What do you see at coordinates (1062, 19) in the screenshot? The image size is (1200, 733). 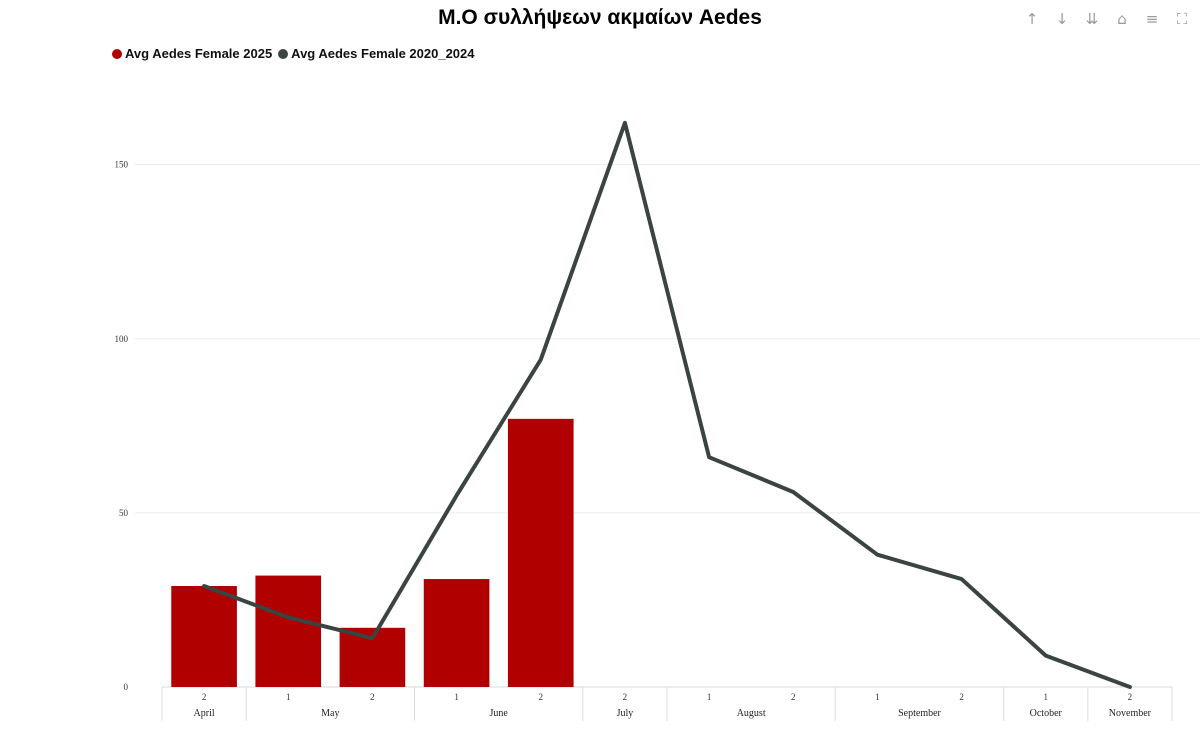 I see `arrow-down-icon: ↓` at bounding box center [1062, 19].